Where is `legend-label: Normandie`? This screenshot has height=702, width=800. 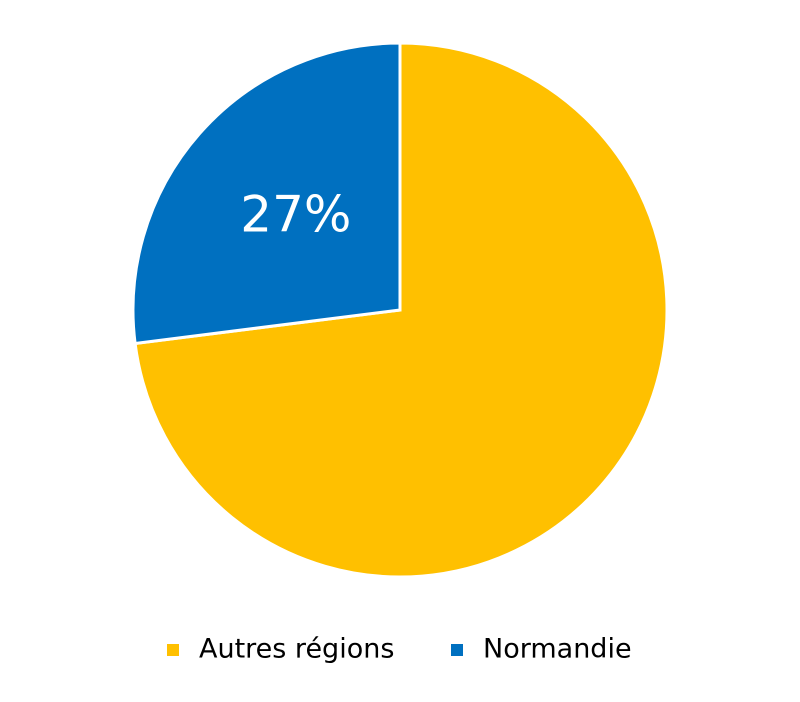 legend-label: Normandie is located at coordinates (557, 649).